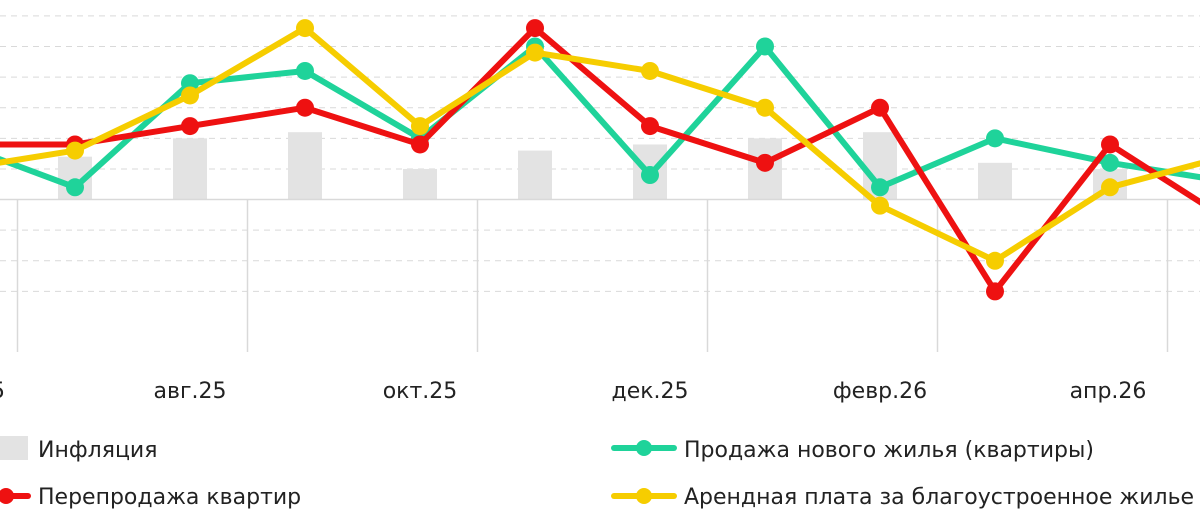  I want to click on legend-marker-new-housing, so click(644, 448).